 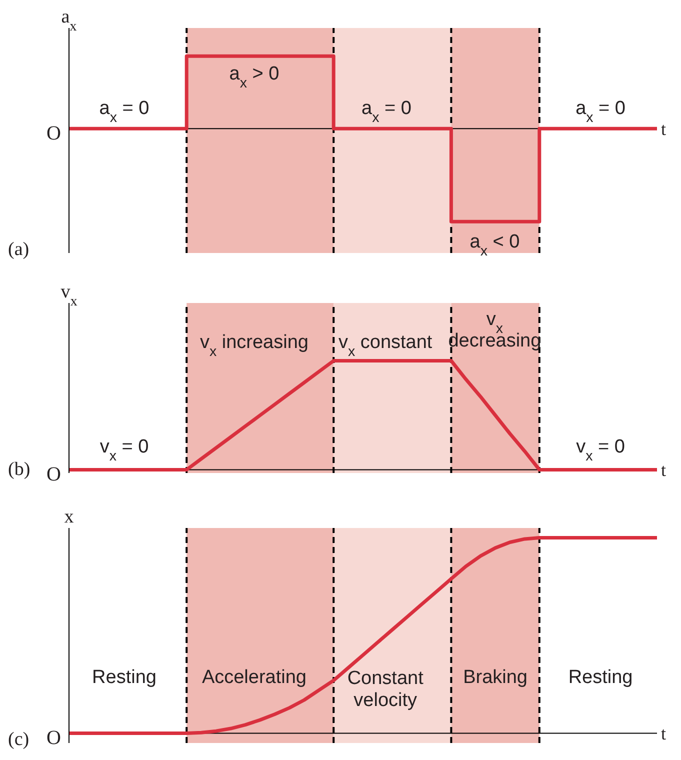 I want to click on annotation: Accelerating, so click(x=254, y=677).